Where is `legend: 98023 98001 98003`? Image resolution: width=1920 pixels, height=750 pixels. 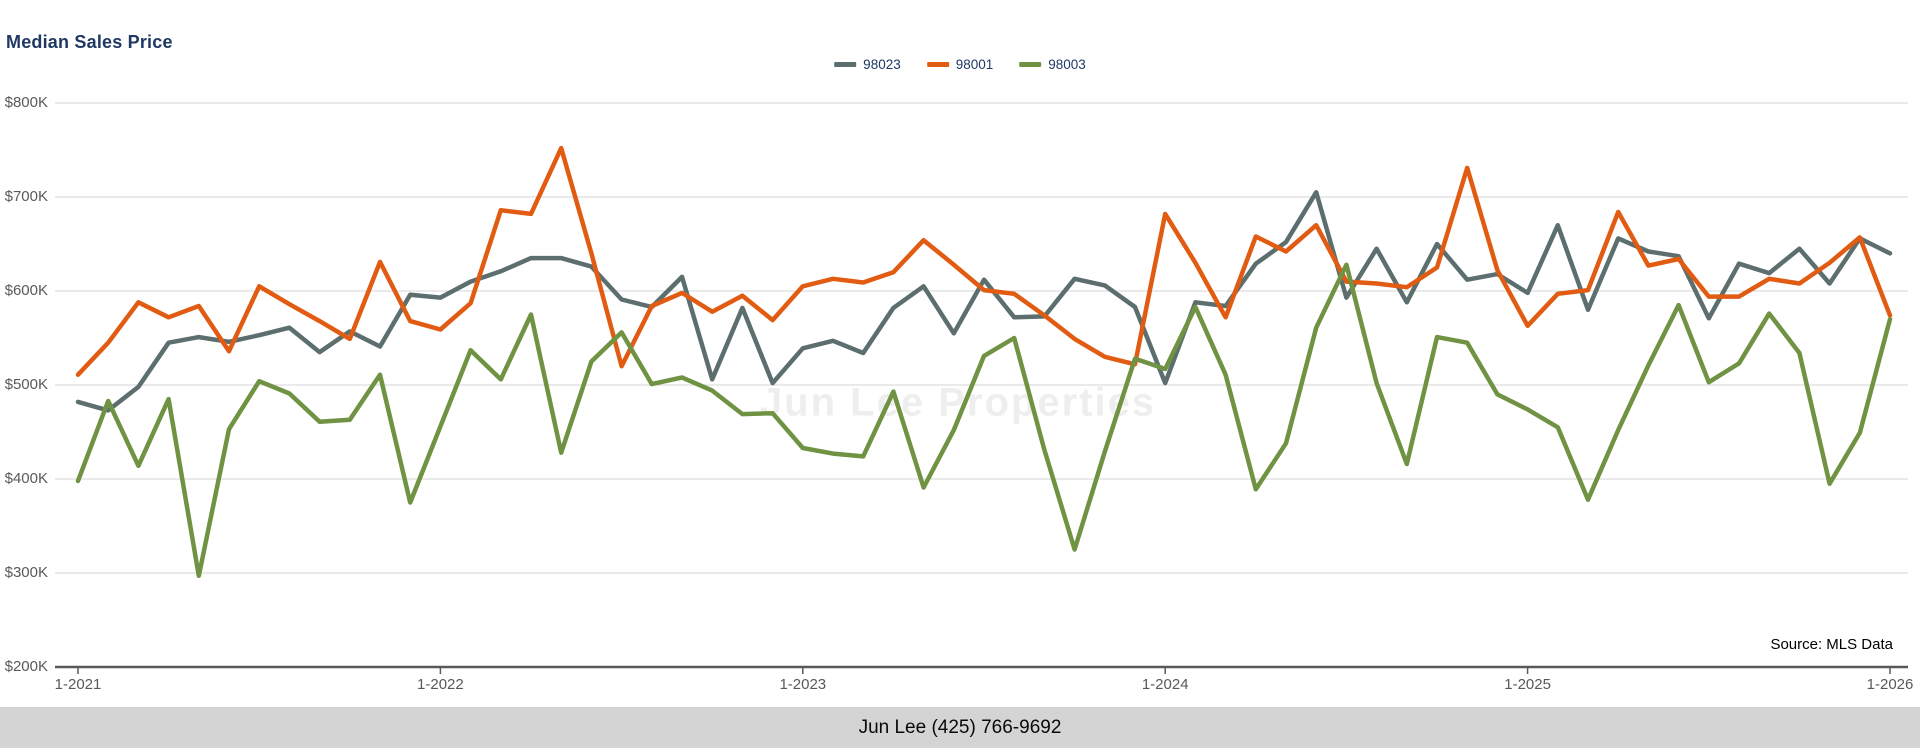
legend: 98023 98001 98003 is located at coordinates (960, 64).